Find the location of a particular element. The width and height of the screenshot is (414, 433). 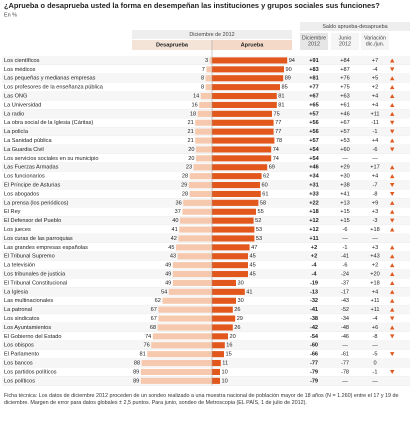

value-label: 43 is located at coordinates (173, 257).